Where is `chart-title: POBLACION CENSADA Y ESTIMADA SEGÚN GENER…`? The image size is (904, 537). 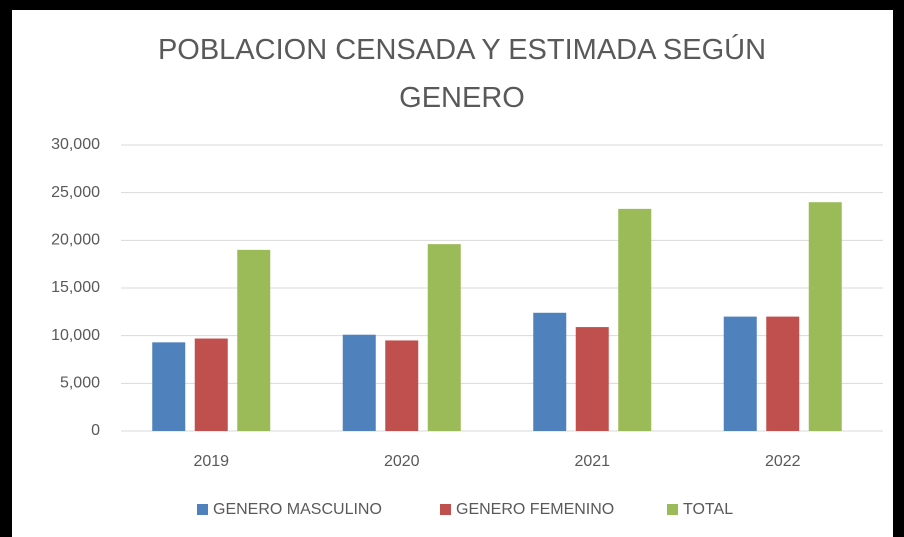
chart-title: POBLACION CENSADA Y ESTIMADA SEGÚN GENER… is located at coordinates (462, 74).